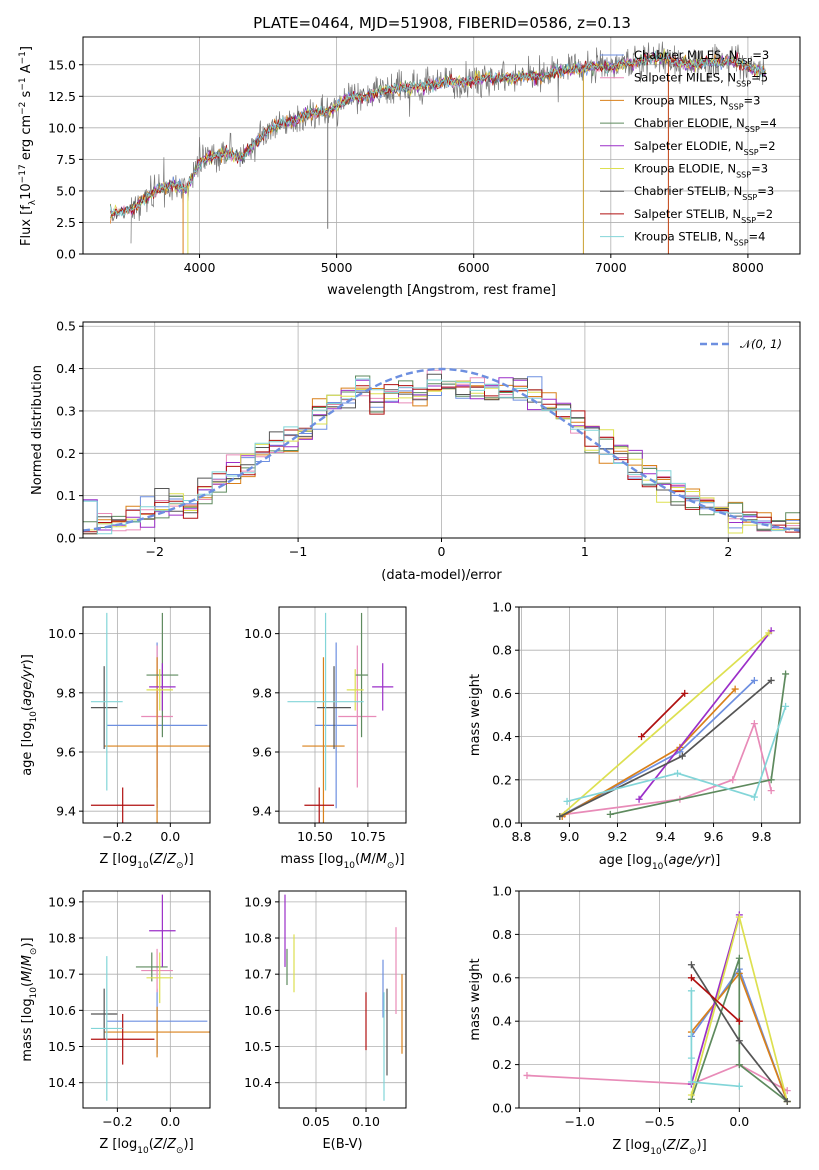  I want to click on x-tick-label: 2, so click(728, 551).